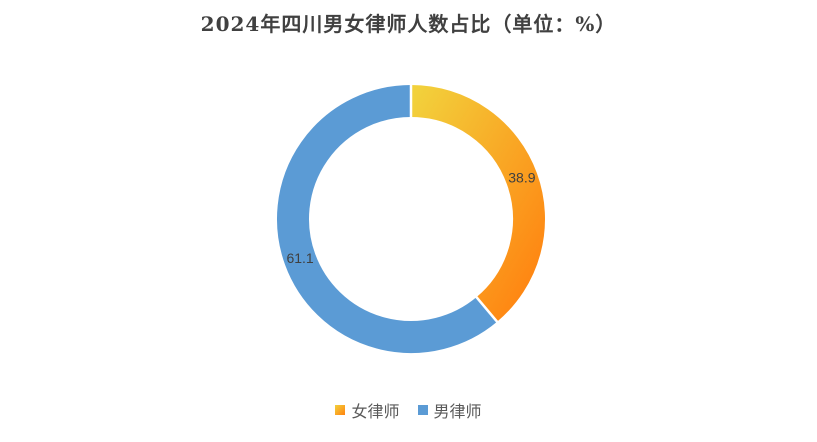 This screenshot has height=442, width=817. I want to click on legend-item-male: 男律师, so click(449, 410).